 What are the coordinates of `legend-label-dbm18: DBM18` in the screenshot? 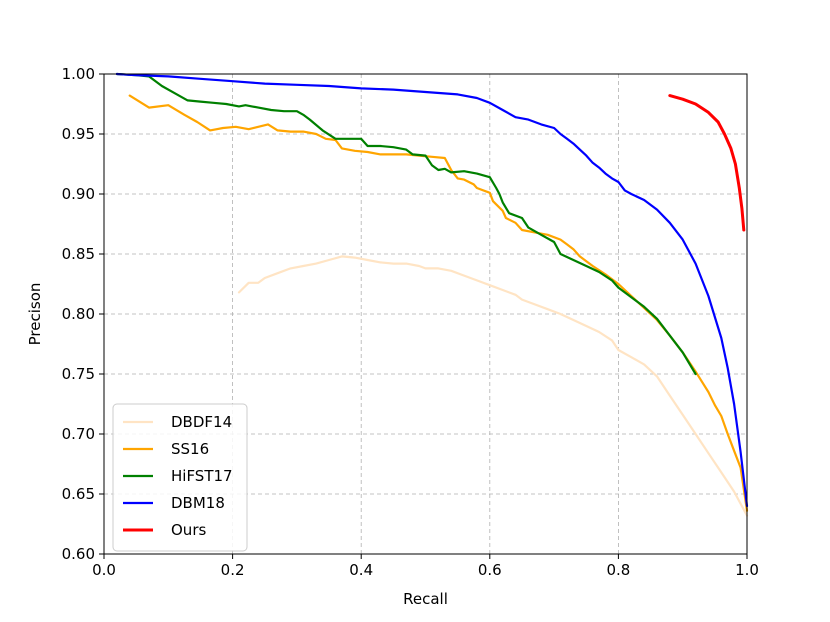 It's located at (198, 503).